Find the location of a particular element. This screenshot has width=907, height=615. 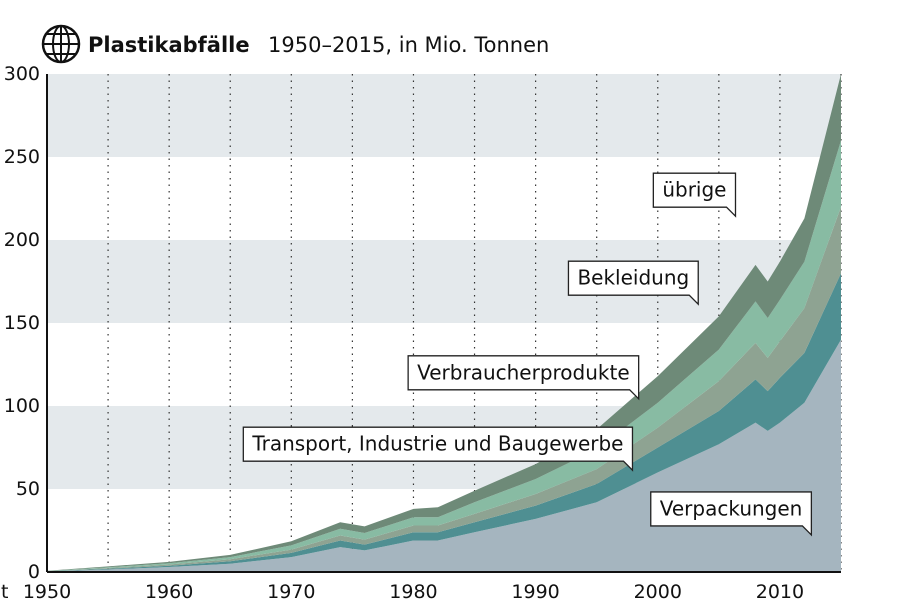

series-label: Transport, Industrie und Baugewerbe is located at coordinates (438, 449).